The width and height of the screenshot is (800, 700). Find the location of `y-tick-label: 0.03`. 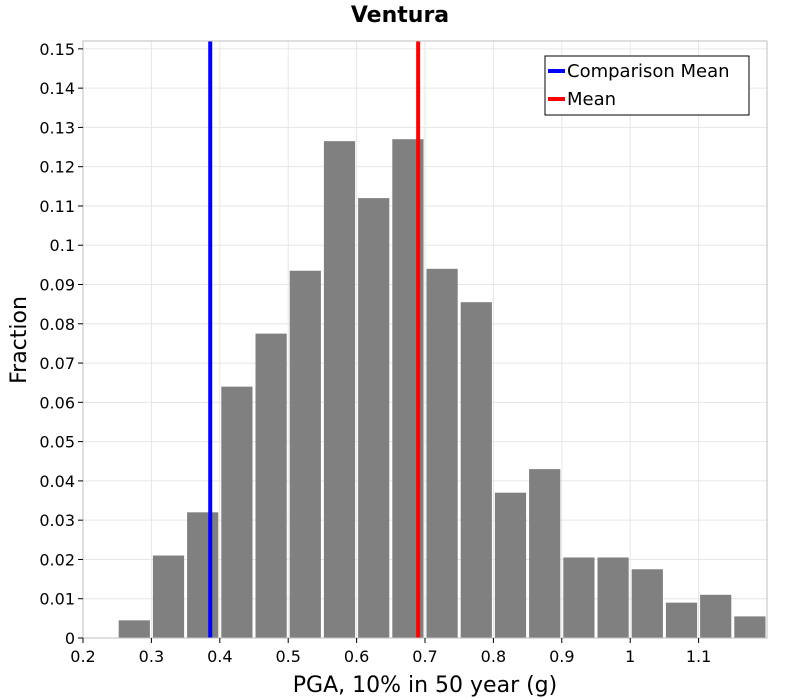

y-tick-label: 0.03 is located at coordinates (57, 520).